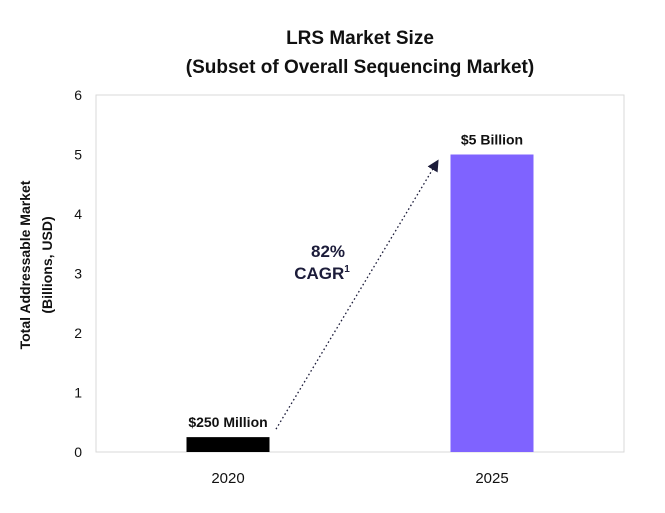  Describe the element at coordinates (25, 264) in the screenshot. I see `y-axis-label-line-1: Total Addressable Market` at that location.